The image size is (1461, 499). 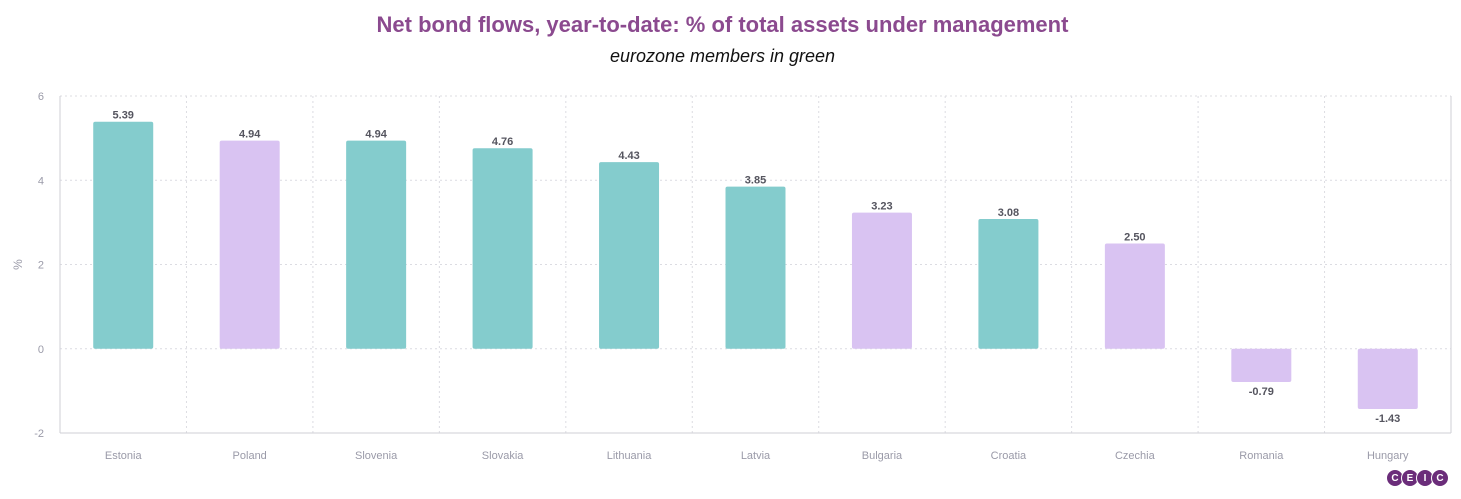 I want to click on ceic-logo: C E I C, so click(x=1417, y=478).